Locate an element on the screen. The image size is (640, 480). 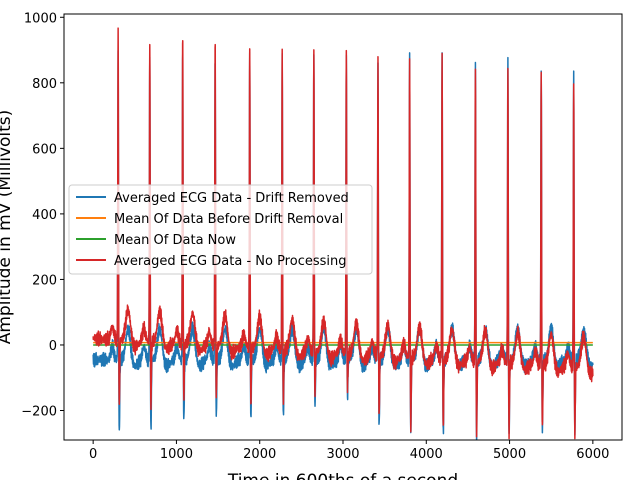
y-tick-label: 400 is located at coordinates (44, 215).